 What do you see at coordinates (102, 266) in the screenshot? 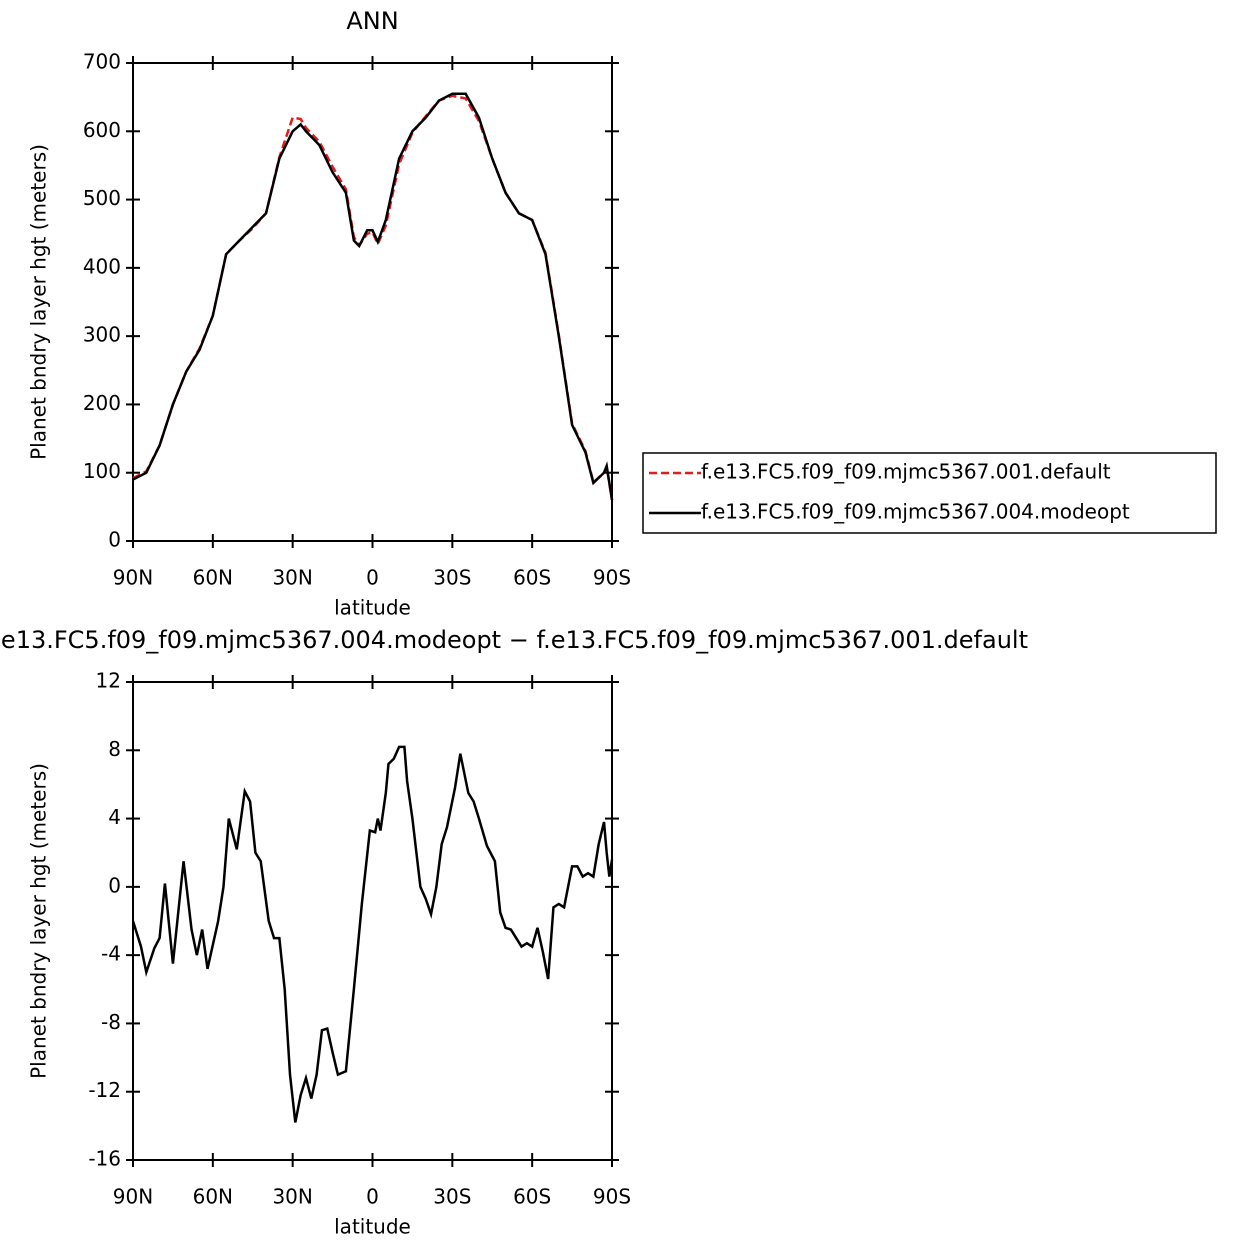
I see `y-tick-label: 400` at bounding box center [102, 266].